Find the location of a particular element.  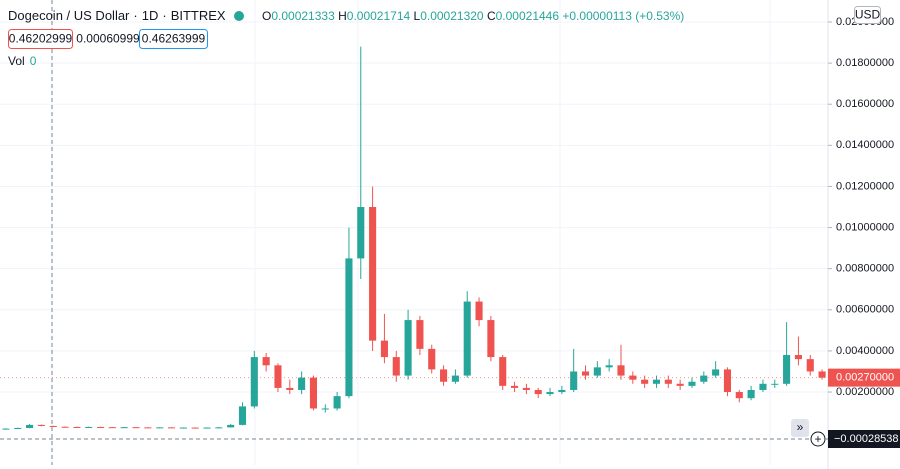

legend-value: 0.00021714 is located at coordinates (379, 16).